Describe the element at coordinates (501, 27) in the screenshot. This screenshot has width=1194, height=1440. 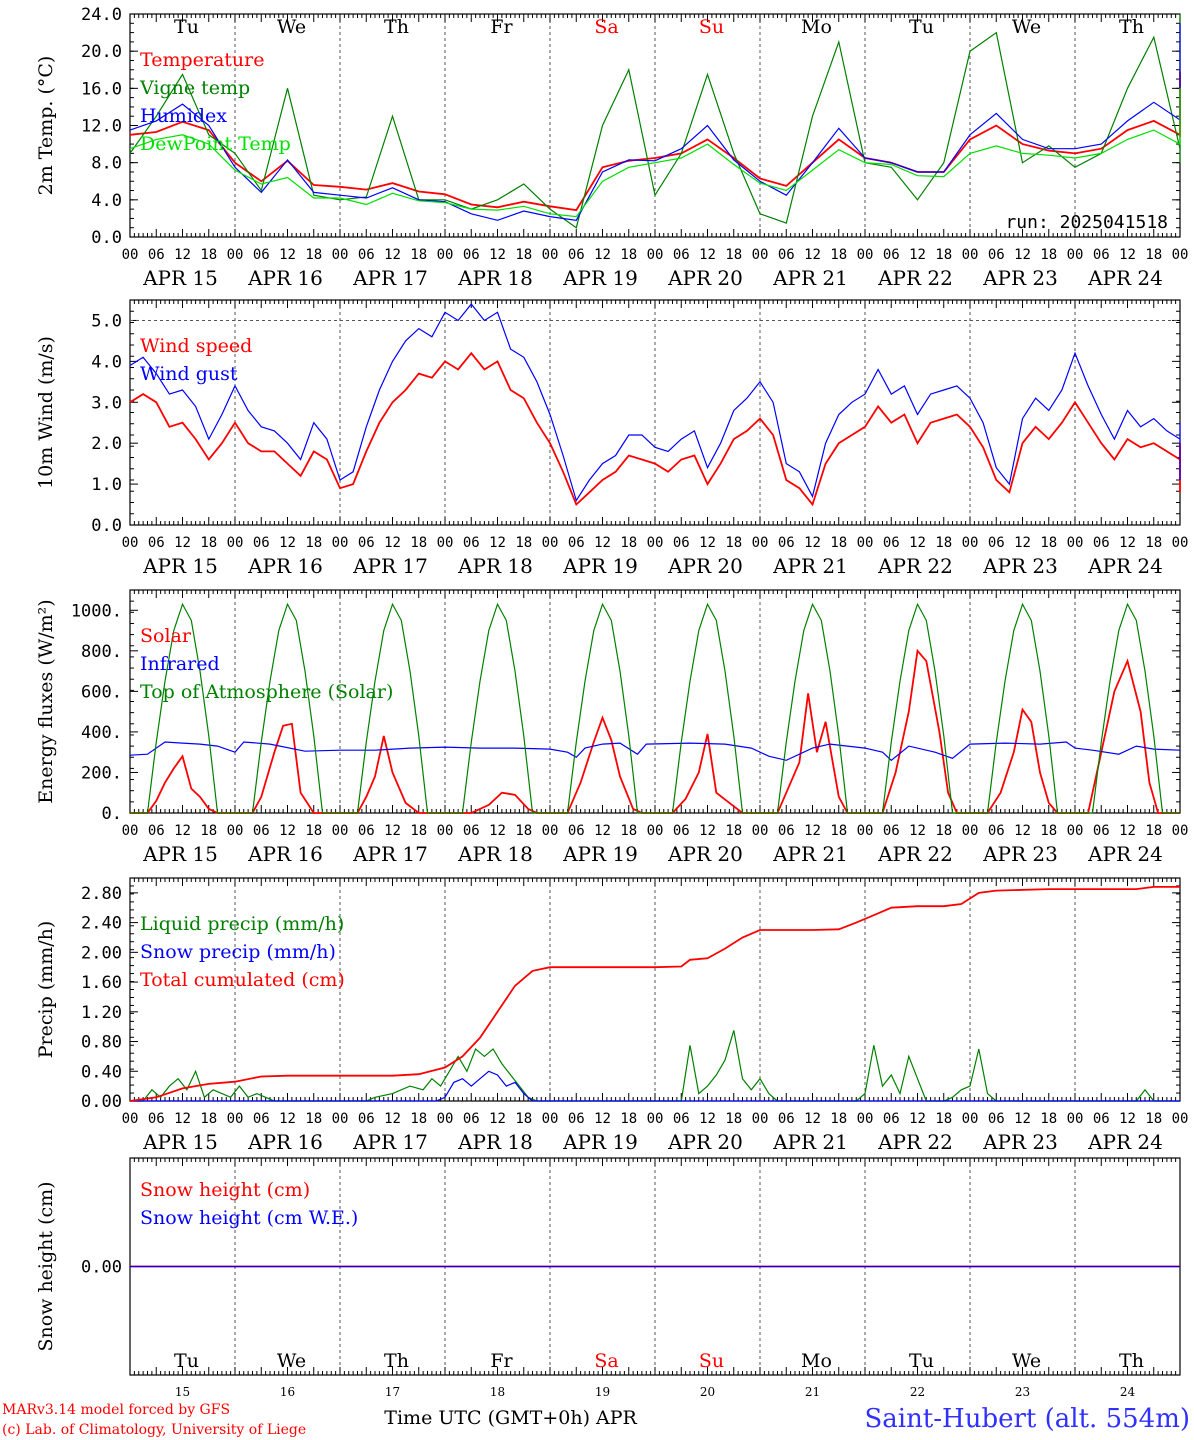
I see `weekday-label: Fr` at that location.